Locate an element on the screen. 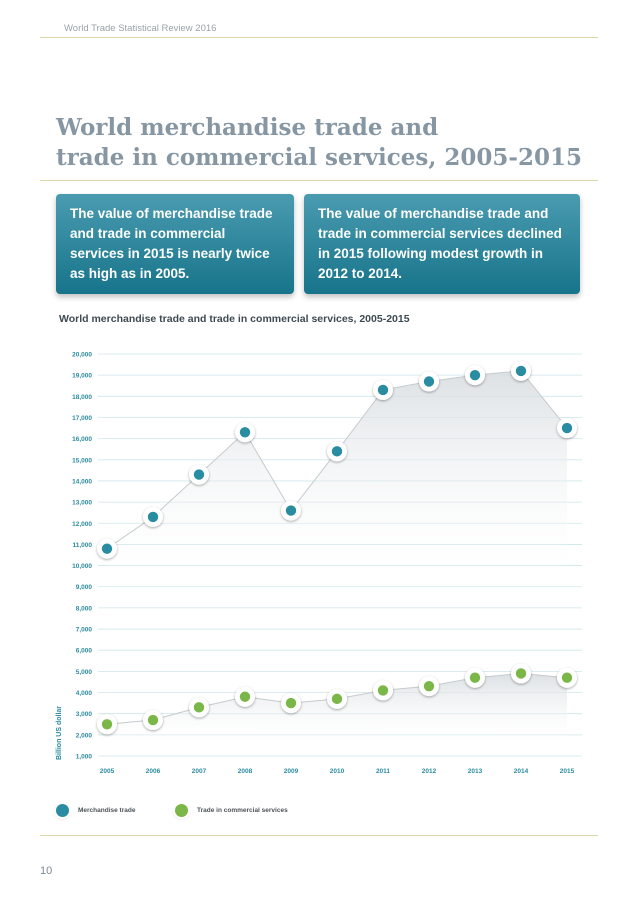 The image size is (638, 903). series-area is located at coordinates (337, 709).